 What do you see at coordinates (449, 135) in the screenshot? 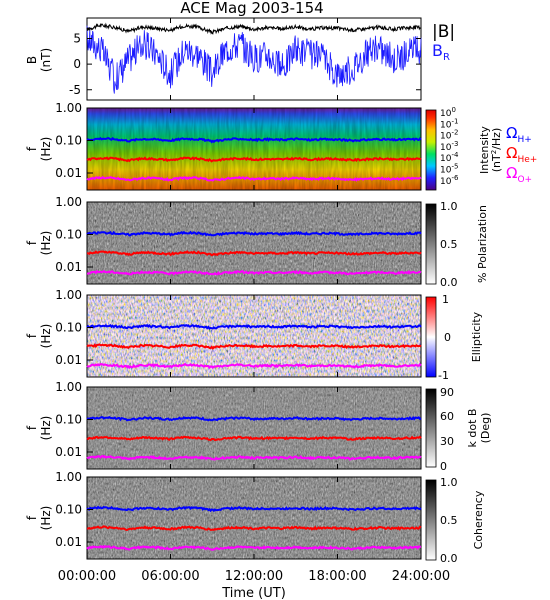
I see `intensity-cb-tick: 10⁻²` at bounding box center [449, 135].